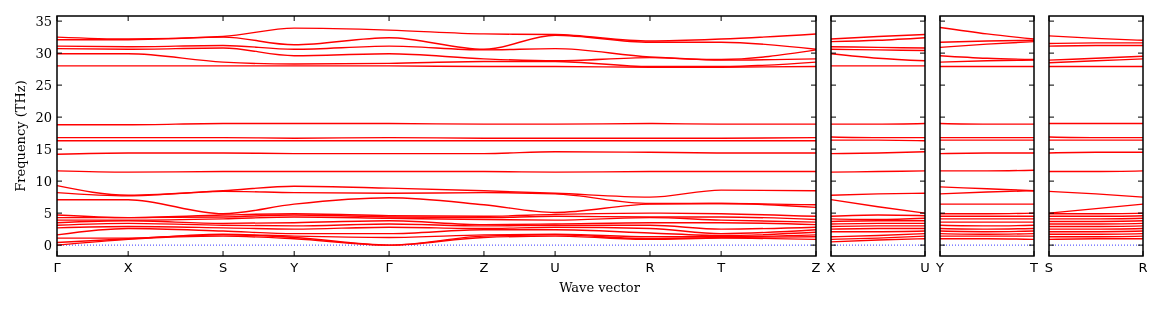 The image size is (1165, 310). I want to click on y-tick-label: 5, so click(47, 213).